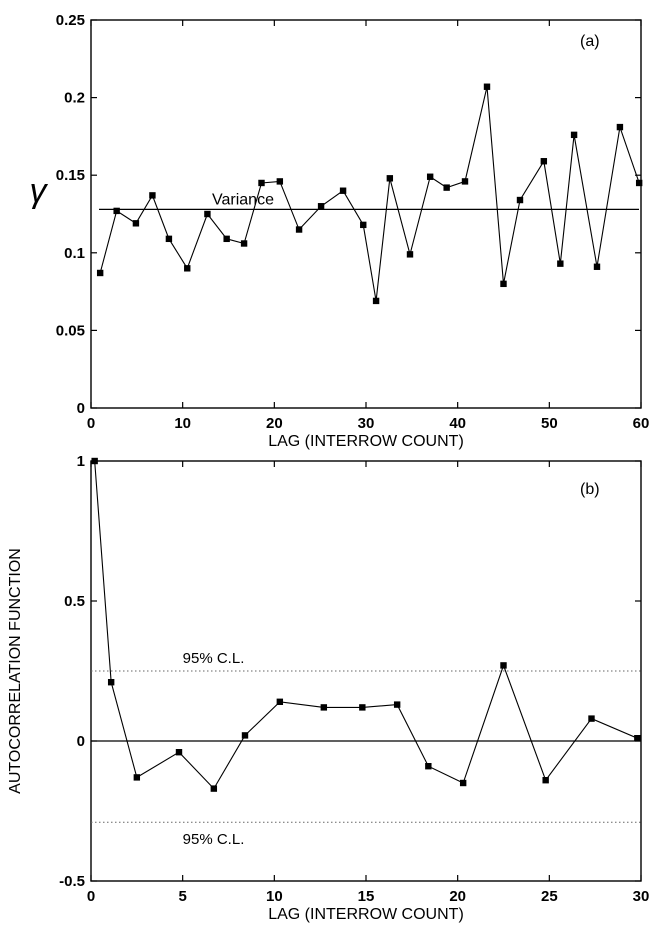  Describe the element at coordinates (72, 881) in the screenshot. I see `y-tick-label: -0.5` at that location.